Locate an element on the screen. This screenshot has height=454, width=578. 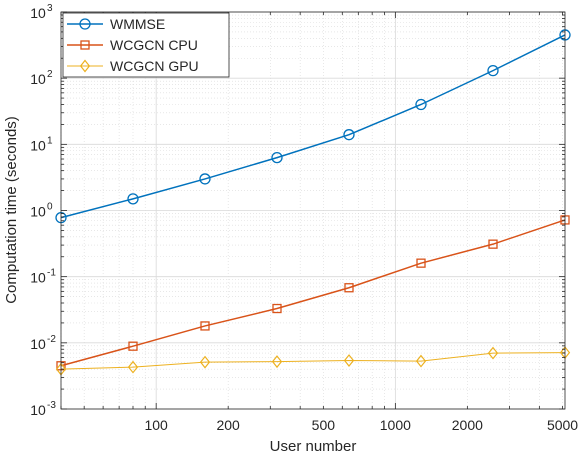
x-tick-label: 100 is located at coordinates (156, 425).